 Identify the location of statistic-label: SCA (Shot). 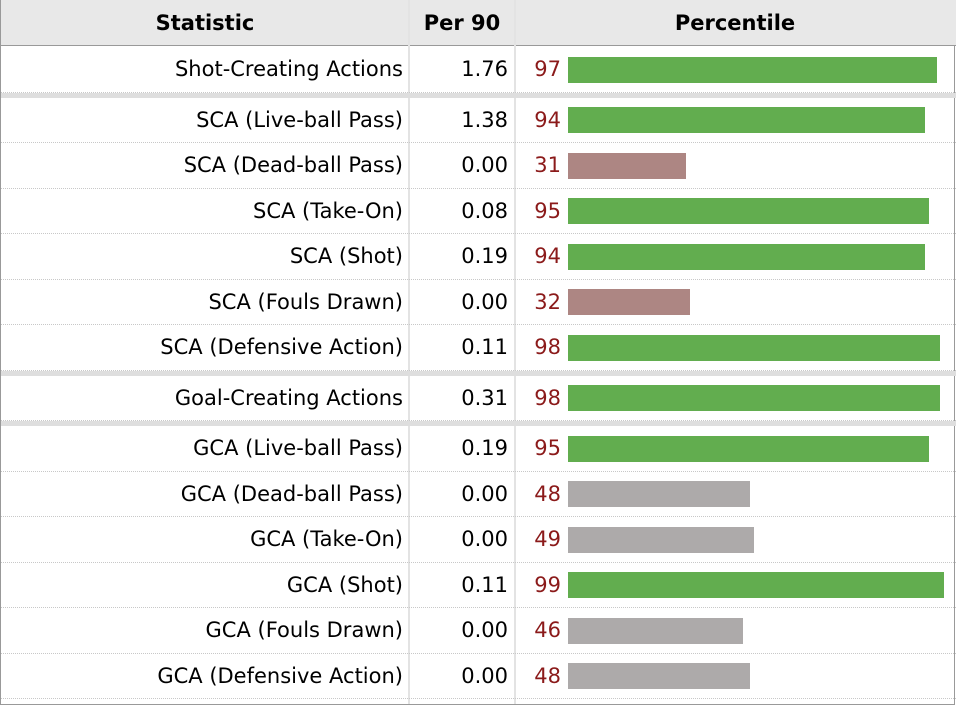
(346, 256).